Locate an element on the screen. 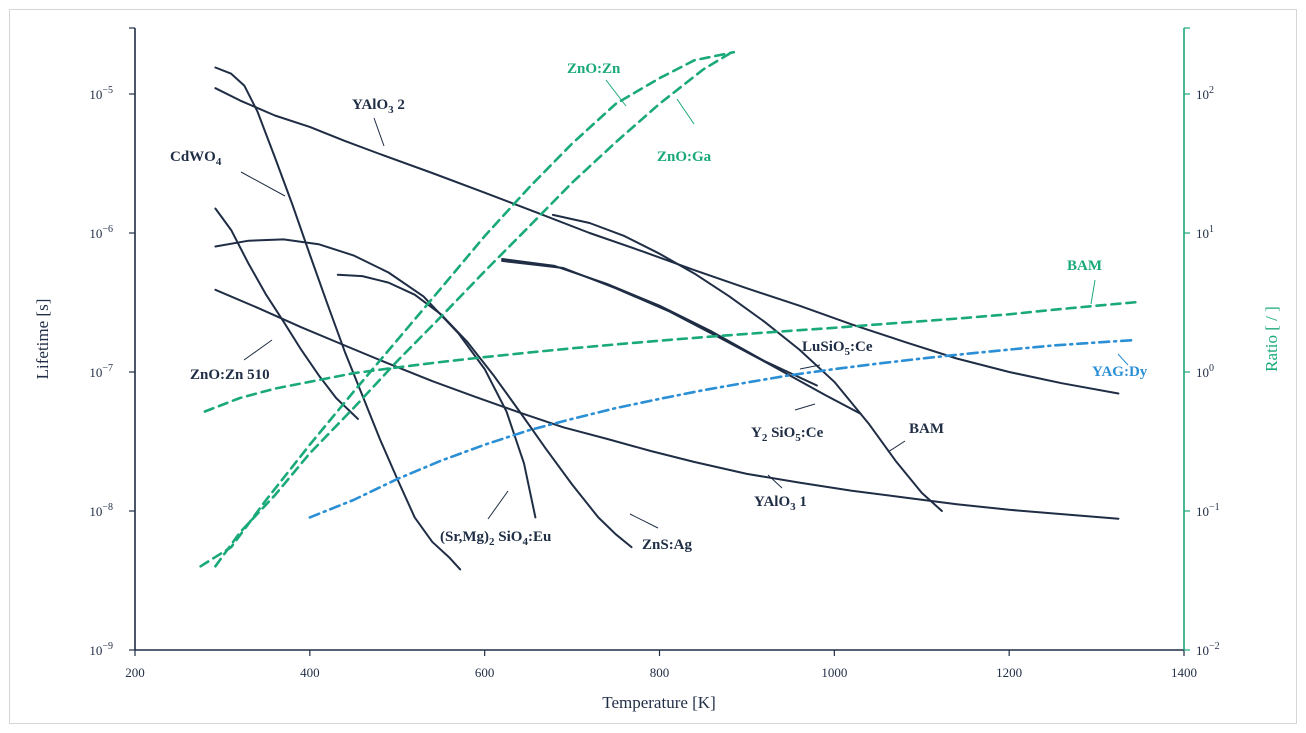  x-tick-label: 800 is located at coordinates (660, 672).